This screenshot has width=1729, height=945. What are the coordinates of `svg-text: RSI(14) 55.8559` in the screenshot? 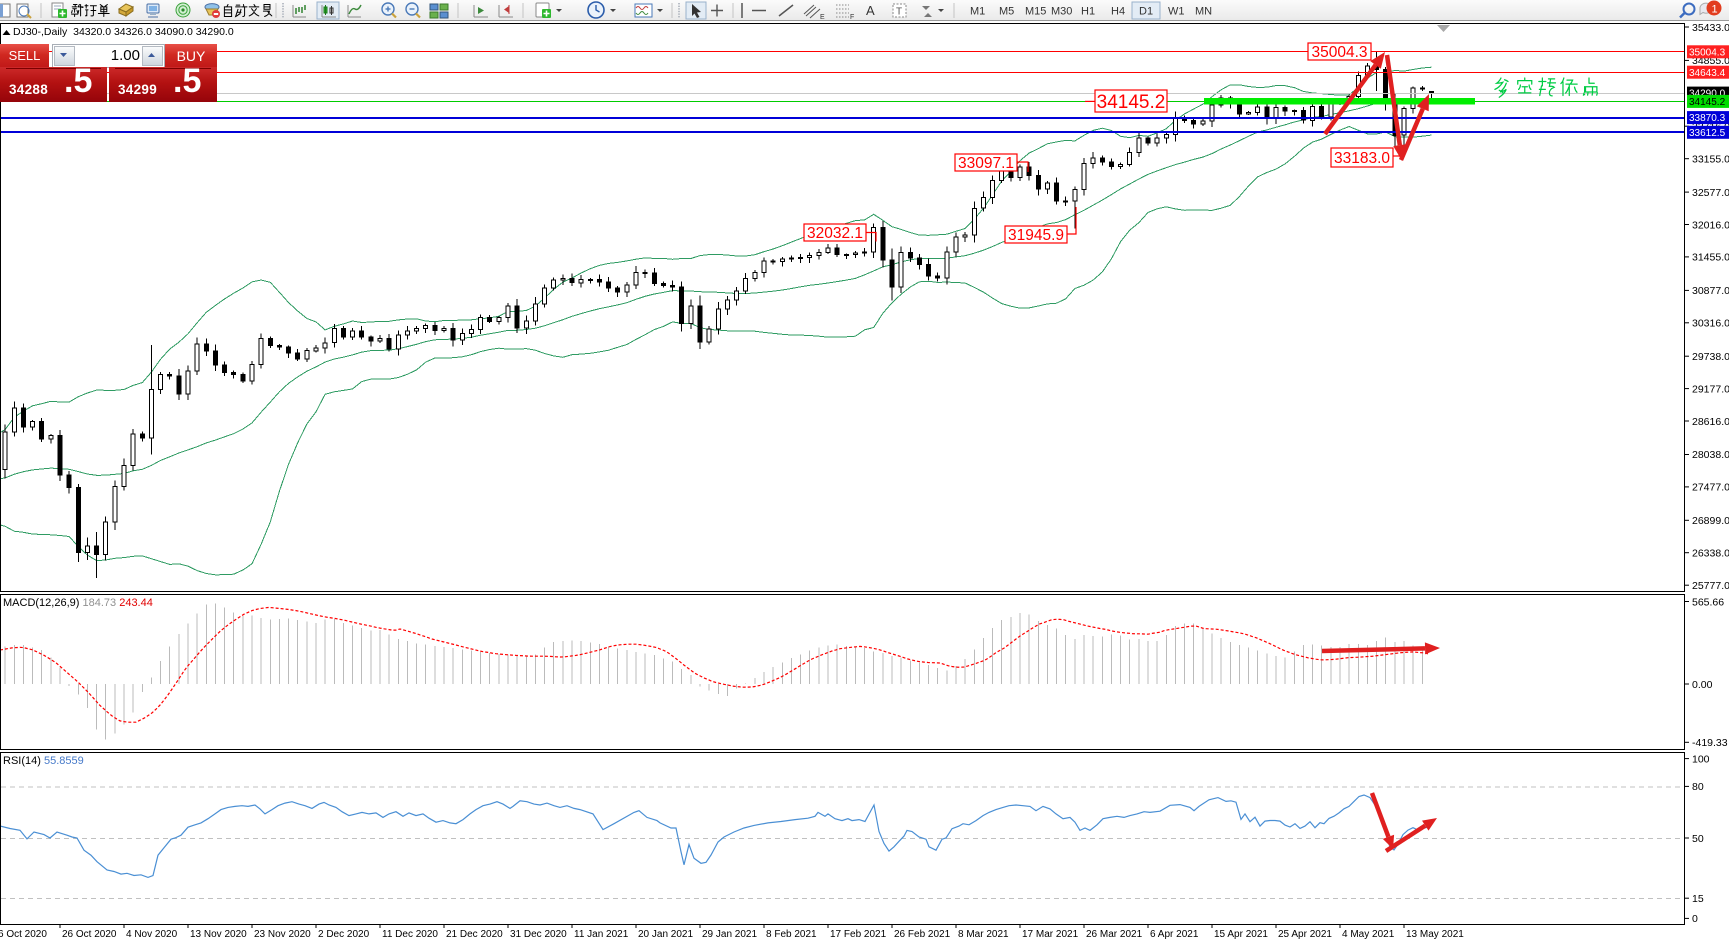 It's located at (43, 761).